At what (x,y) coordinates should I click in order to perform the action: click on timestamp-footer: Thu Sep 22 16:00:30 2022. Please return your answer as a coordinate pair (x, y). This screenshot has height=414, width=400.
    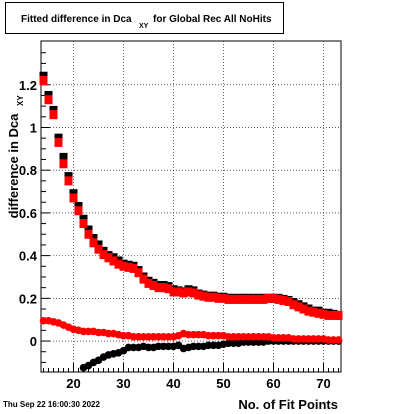
    Looking at the image, I should click on (51, 404).